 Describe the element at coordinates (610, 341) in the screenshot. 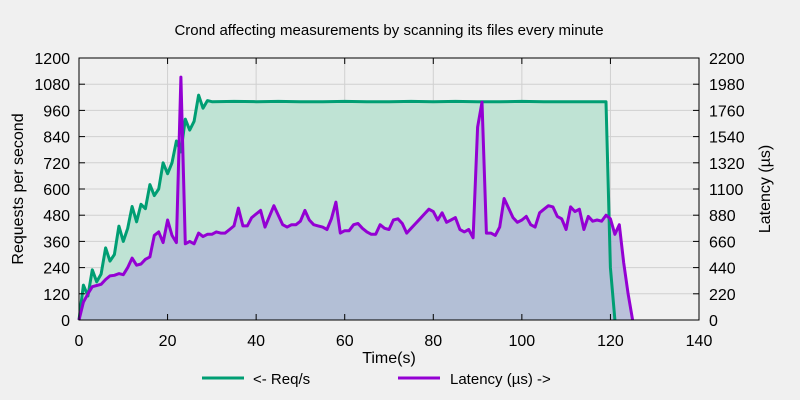

I see `x-tick-label: 120` at that location.